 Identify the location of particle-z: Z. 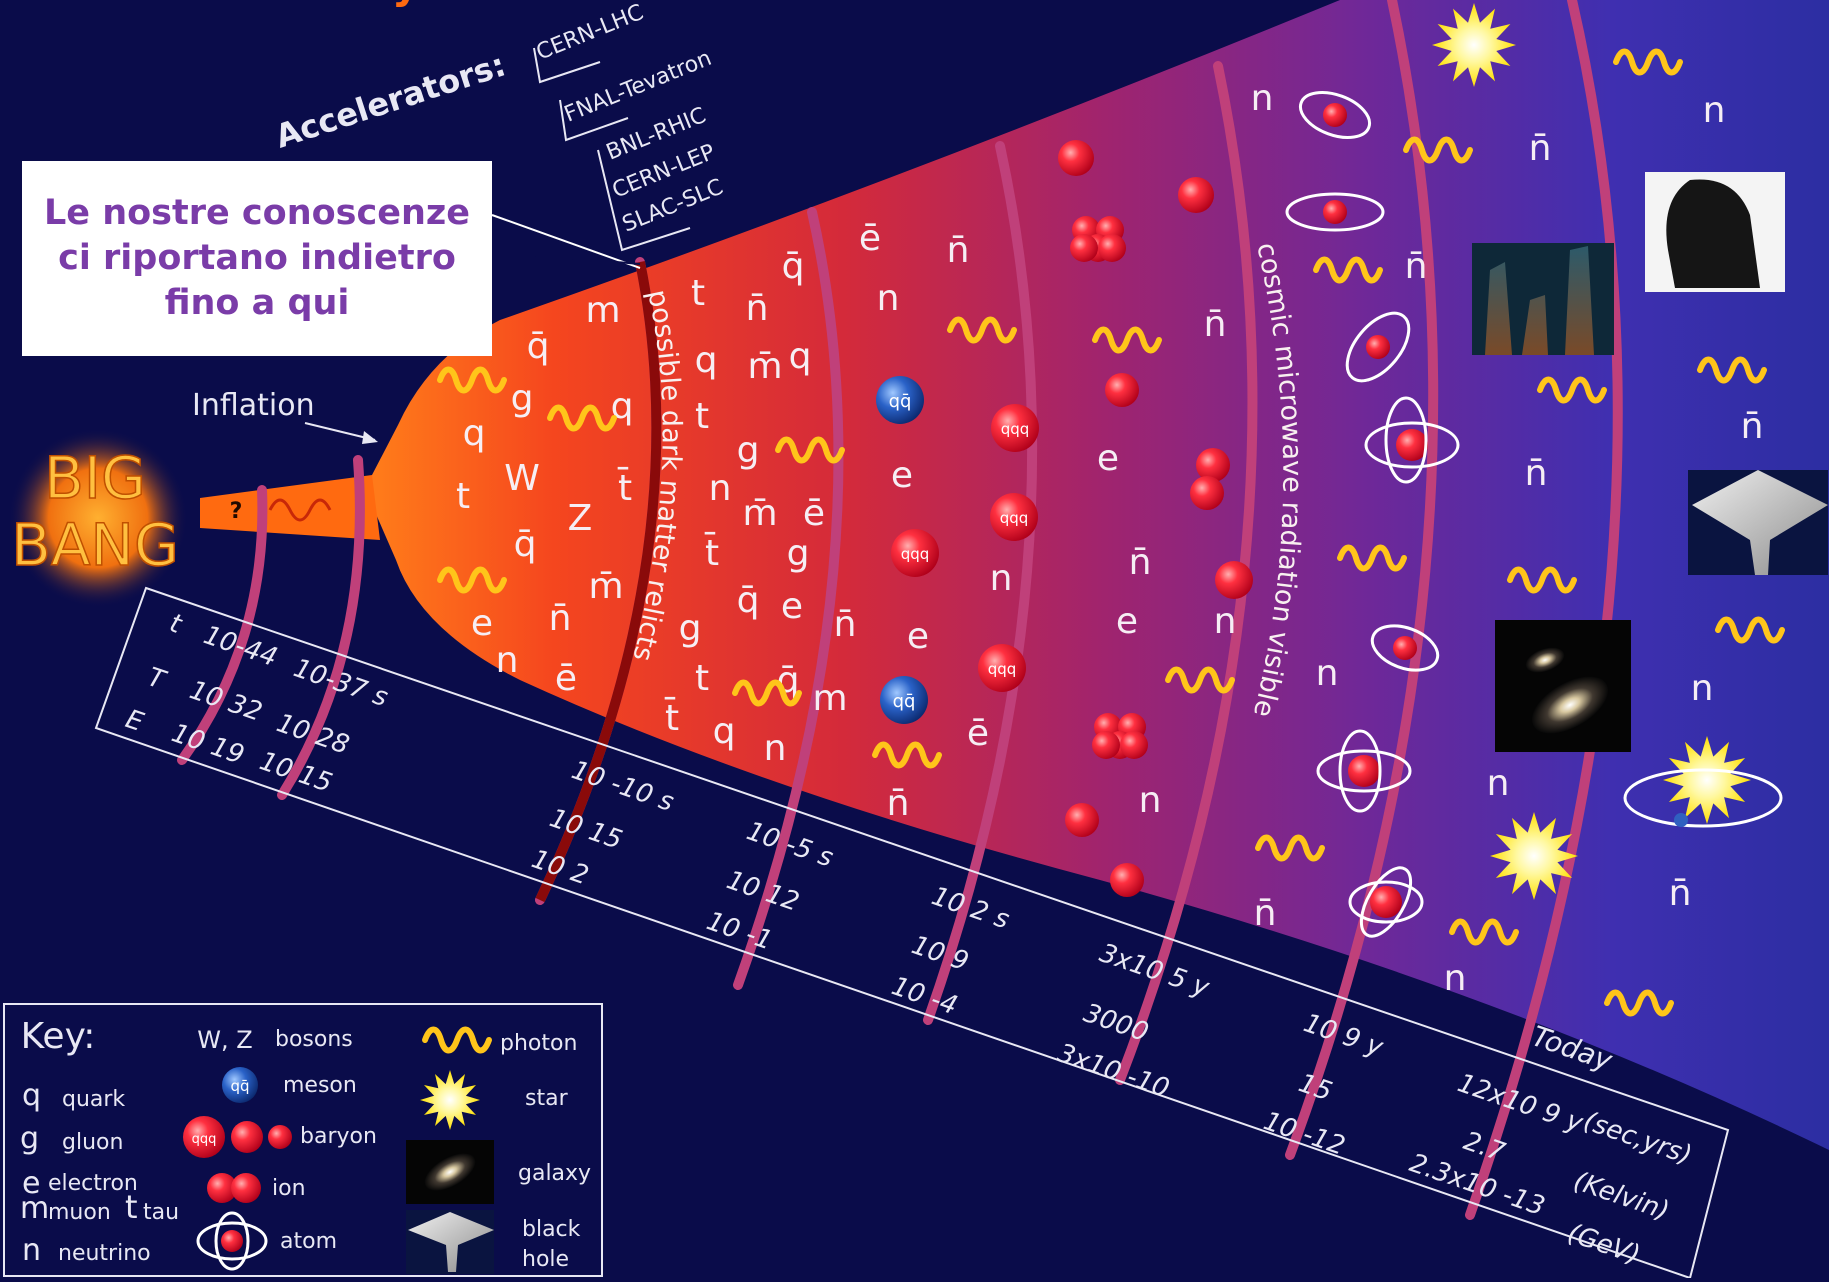
(580, 518).